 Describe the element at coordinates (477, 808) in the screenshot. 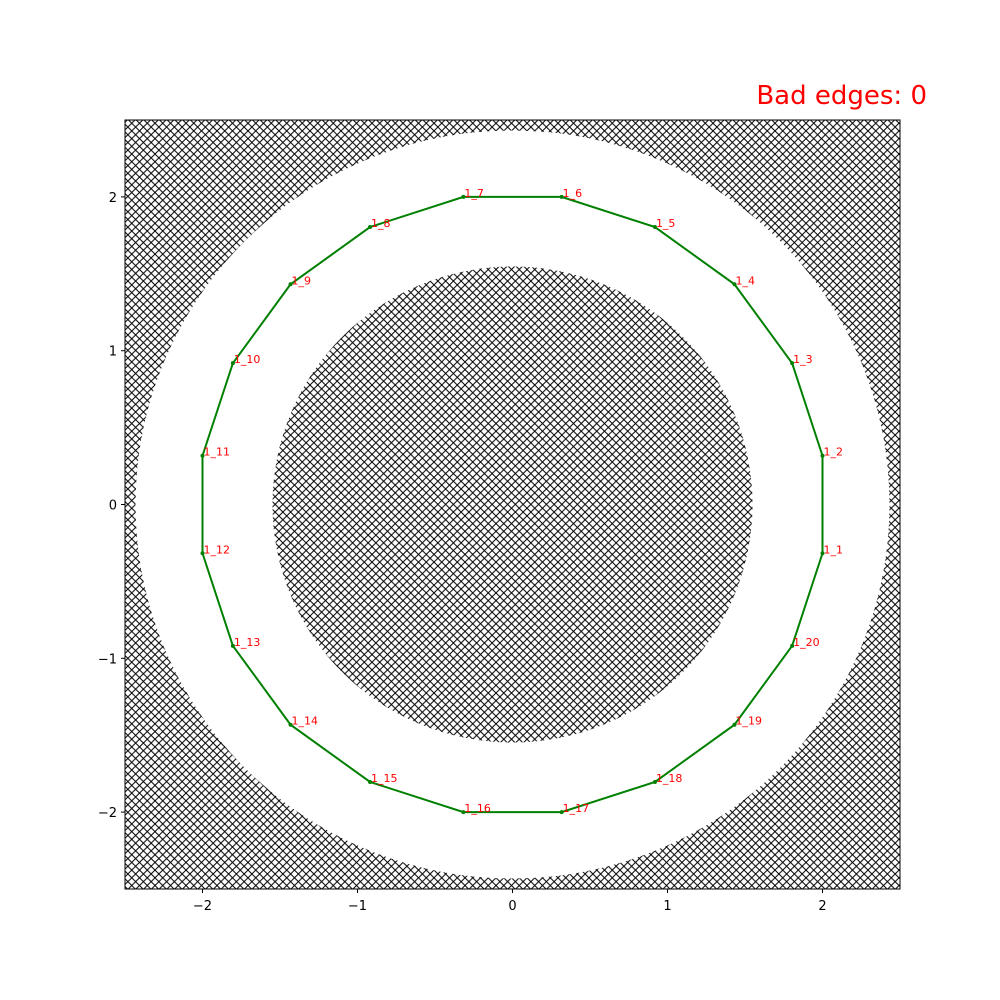

I see `vertex-label: 1_16` at that location.